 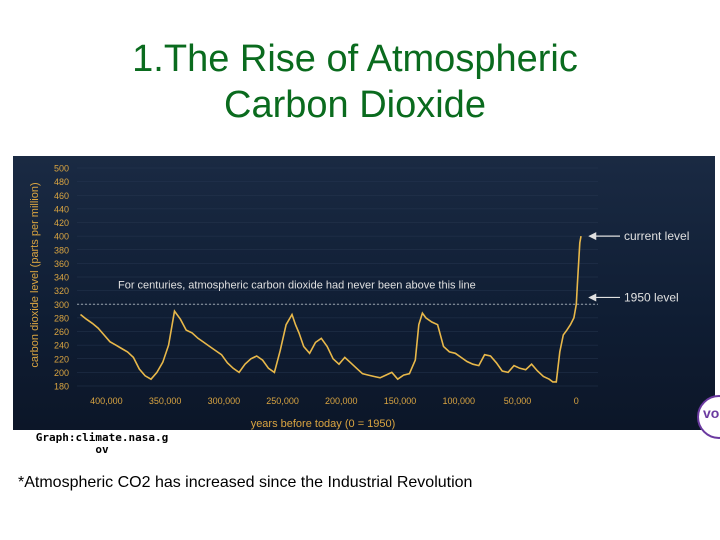 I want to click on 1950-level-label: 1950 level, so click(x=651, y=297).